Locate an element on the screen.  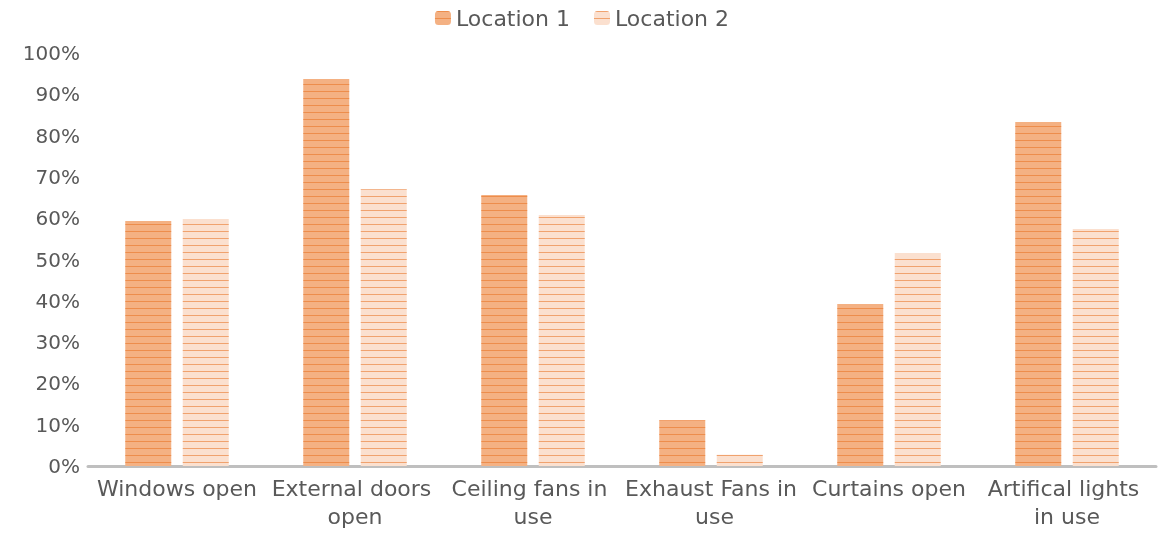
y-tick-label: 70% is located at coordinates (57, 176).